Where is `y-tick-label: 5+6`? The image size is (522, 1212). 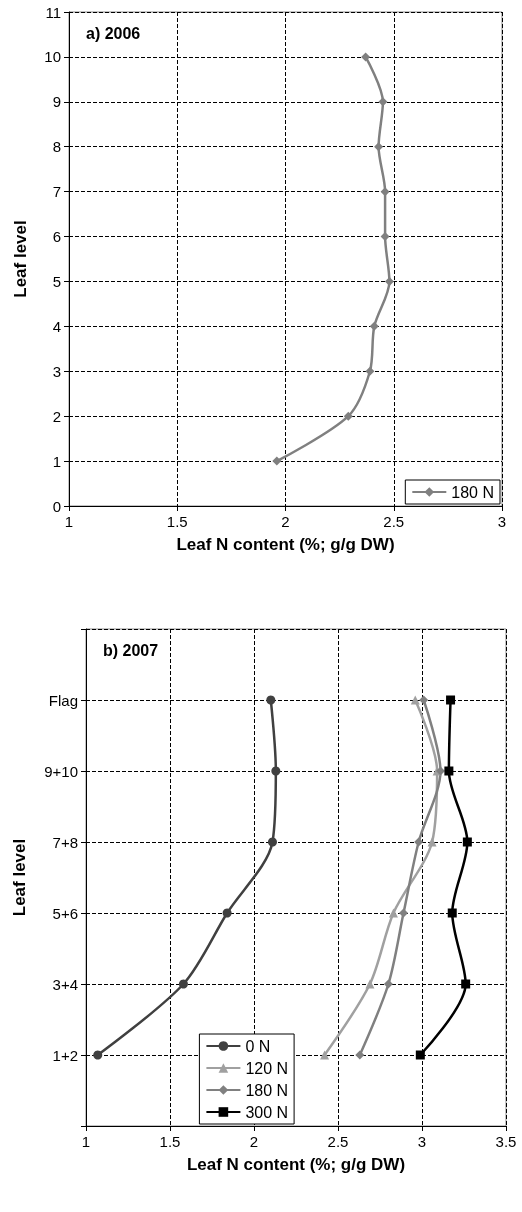
y-tick-label: 5+6 is located at coordinates (65, 913).